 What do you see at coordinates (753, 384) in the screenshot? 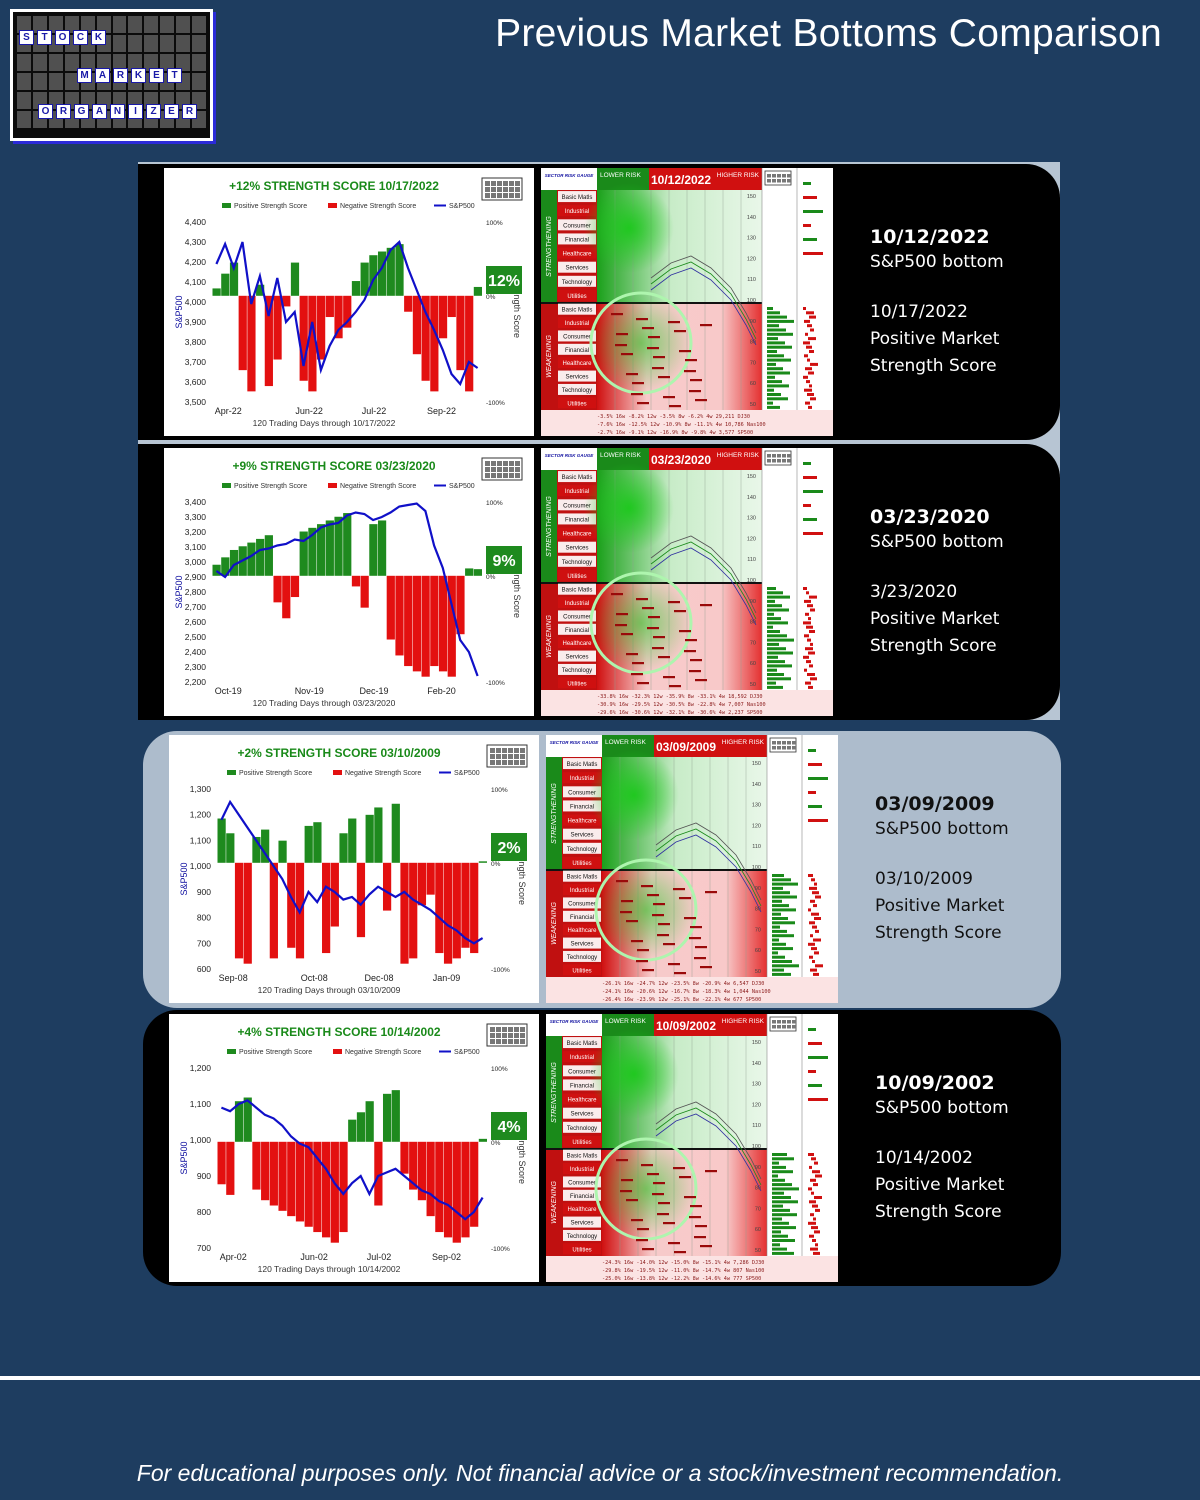
I see `gauge-scale-tick: 60` at bounding box center [753, 384].